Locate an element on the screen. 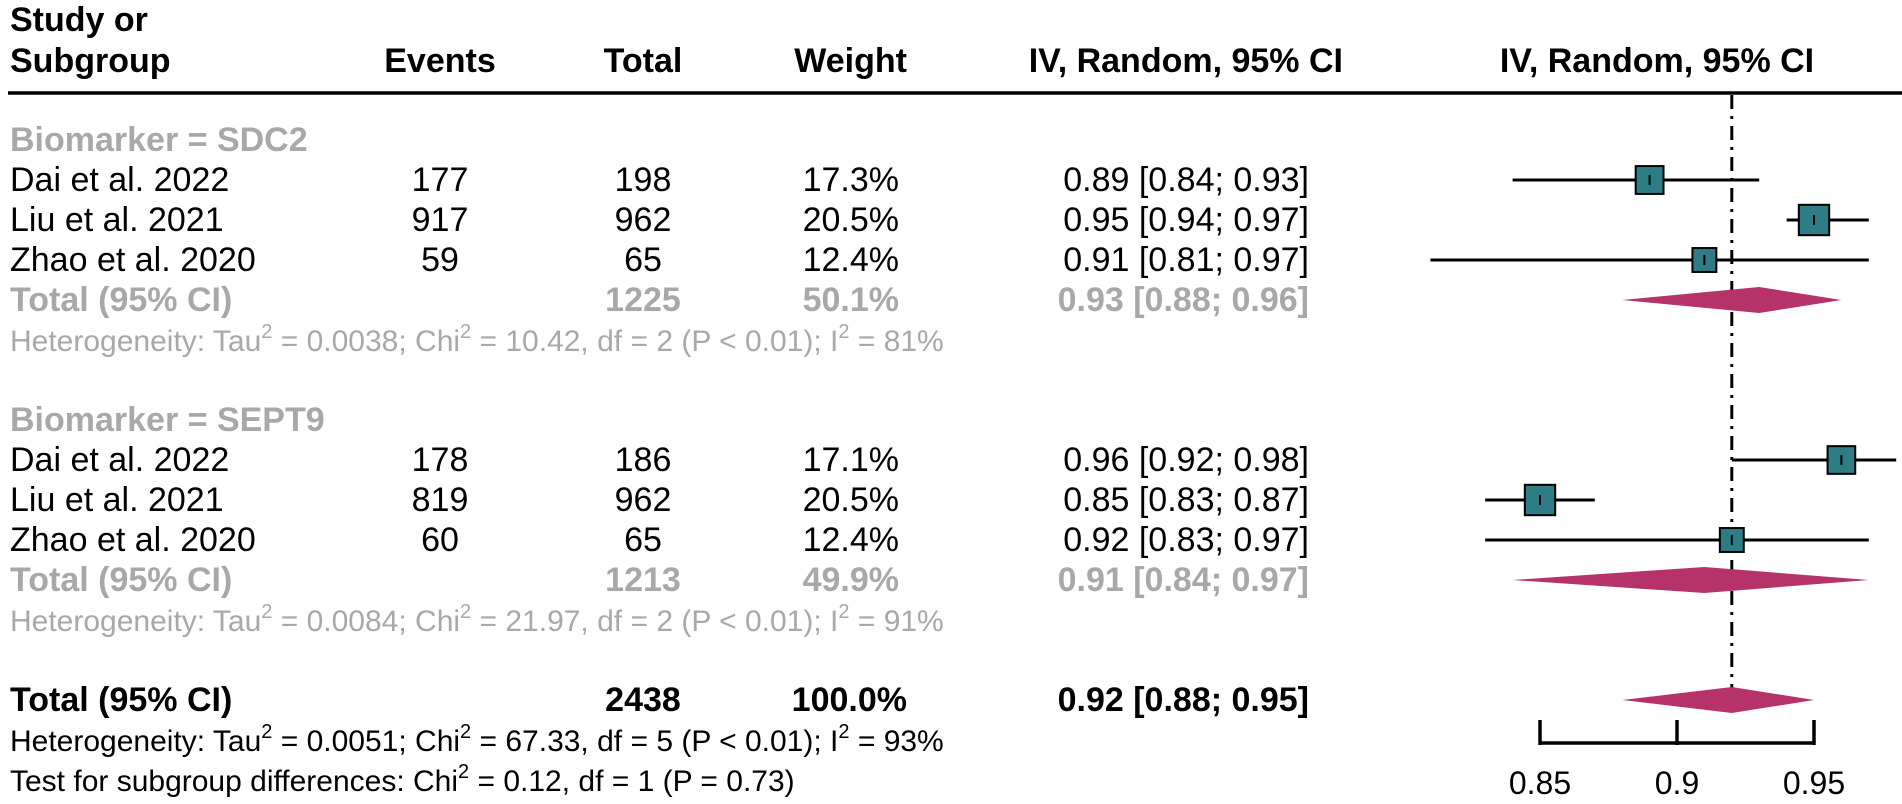 Image resolution: width=1902 pixels, height=804 pixels. subgroup-title: Biomarker = SEPT9 is located at coordinates (167, 420).